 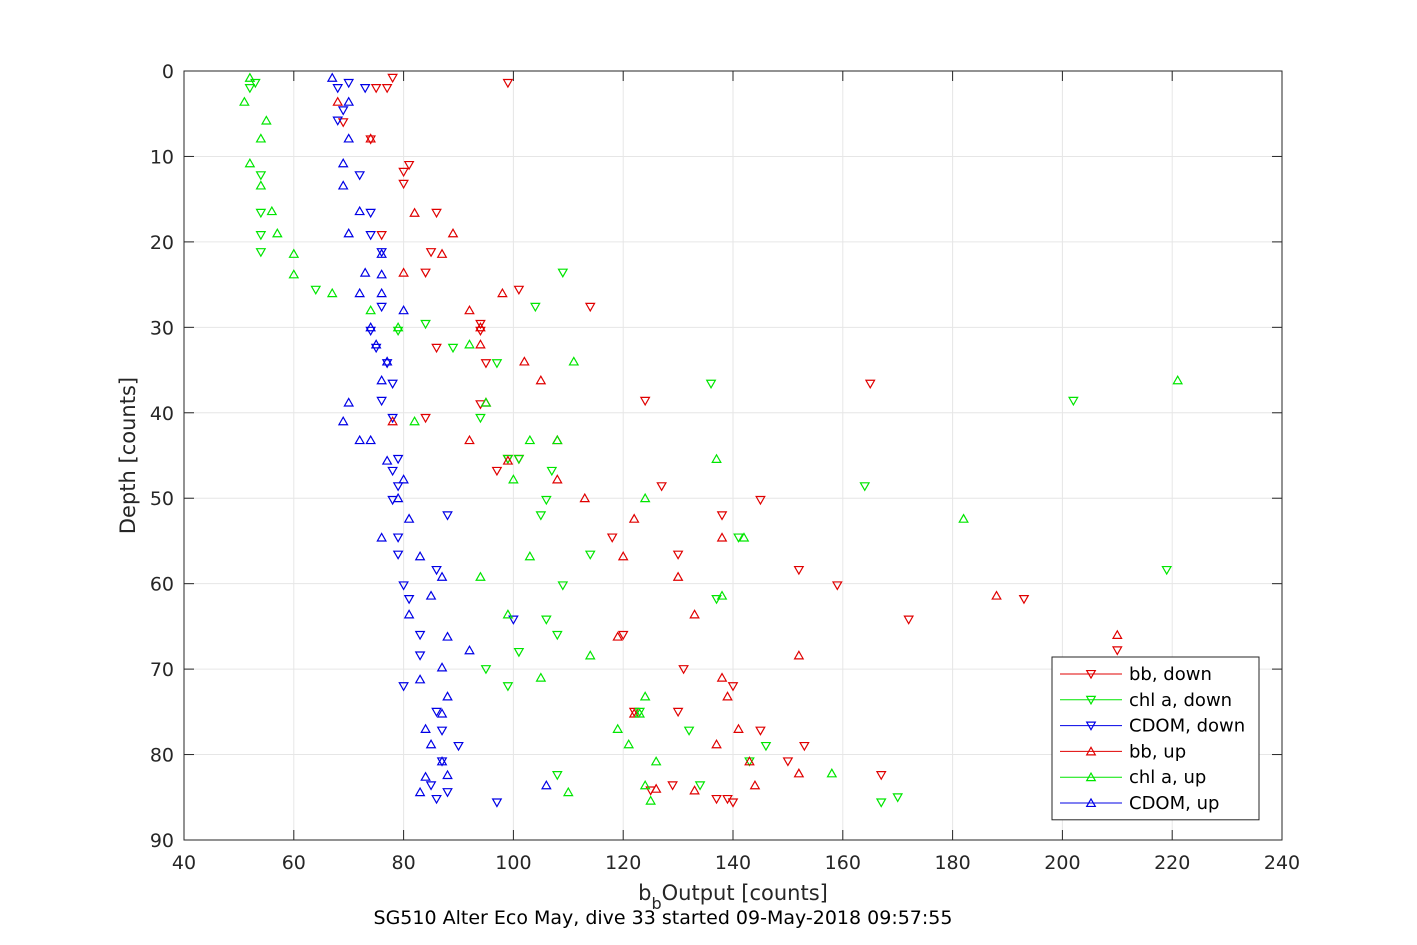 What do you see at coordinates (1157, 751) in the screenshot?
I see `legend-label-bb-up: bb, up` at bounding box center [1157, 751].